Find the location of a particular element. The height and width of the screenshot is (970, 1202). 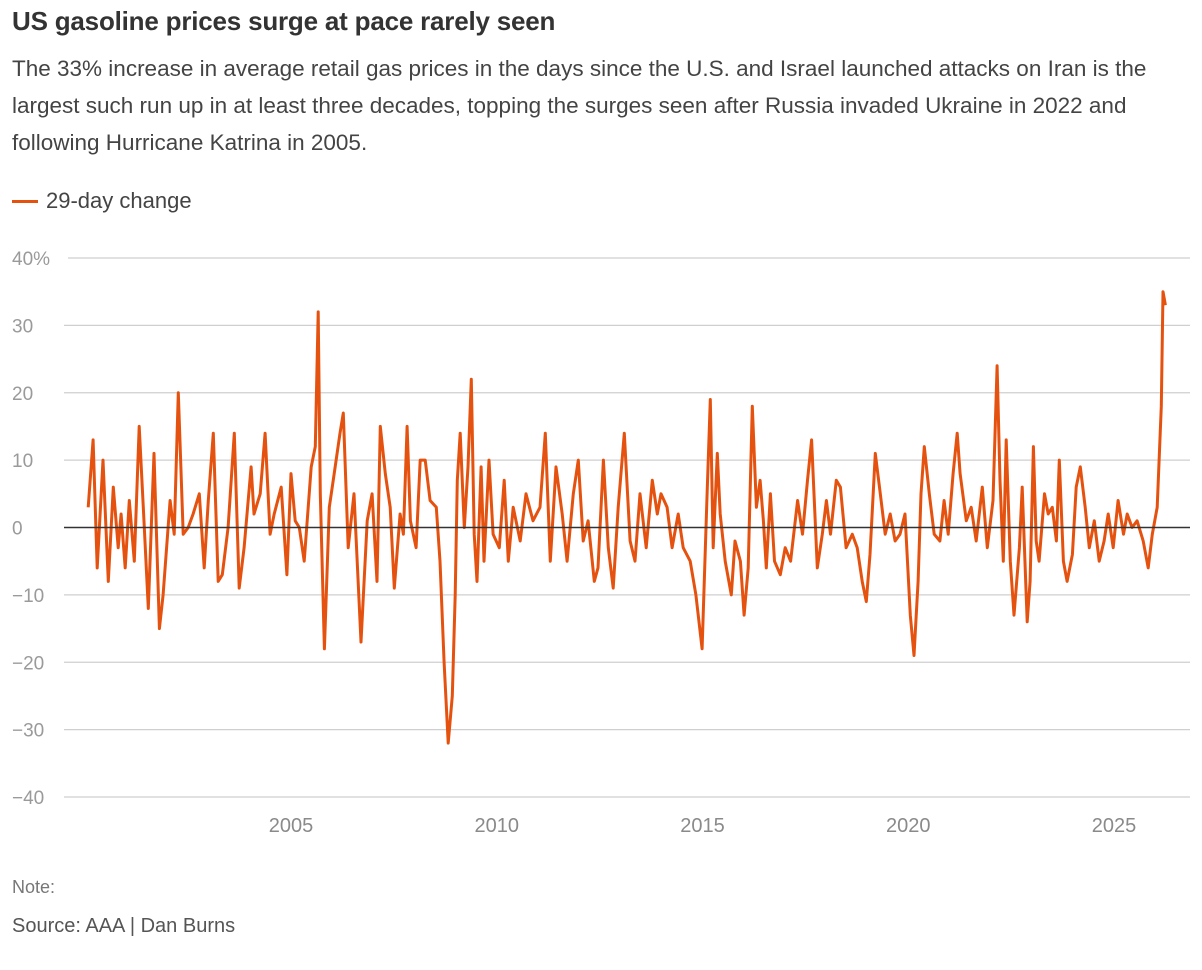

y-tick-label: 40% is located at coordinates (31, 259).